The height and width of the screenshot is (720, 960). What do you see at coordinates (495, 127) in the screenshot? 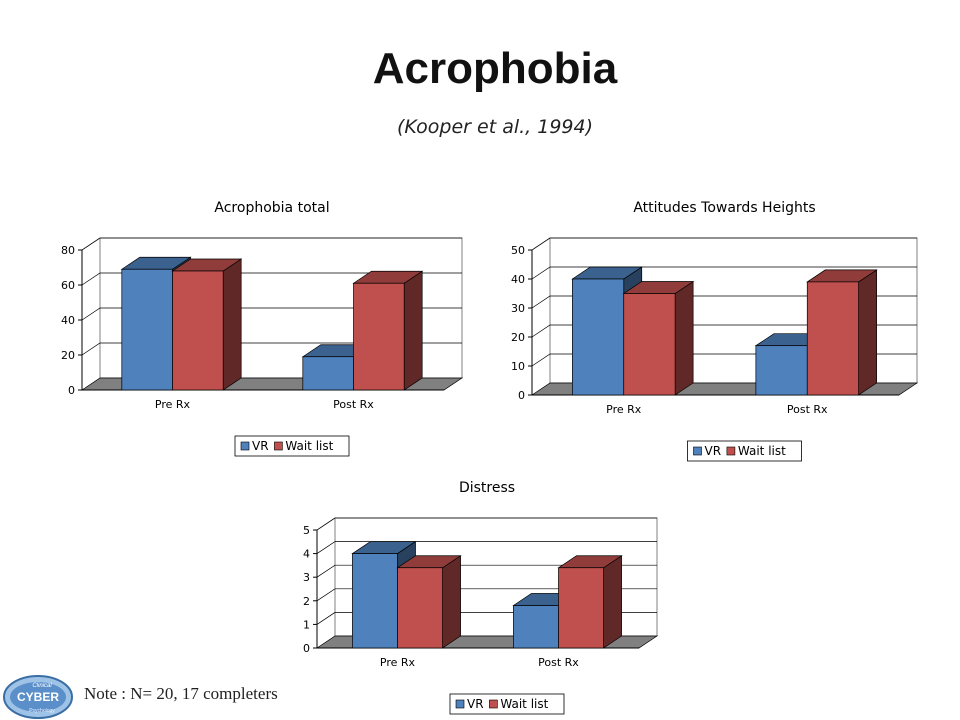
I see `slide-subtitle: (Kooper et al., 1994)` at bounding box center [495, 127].